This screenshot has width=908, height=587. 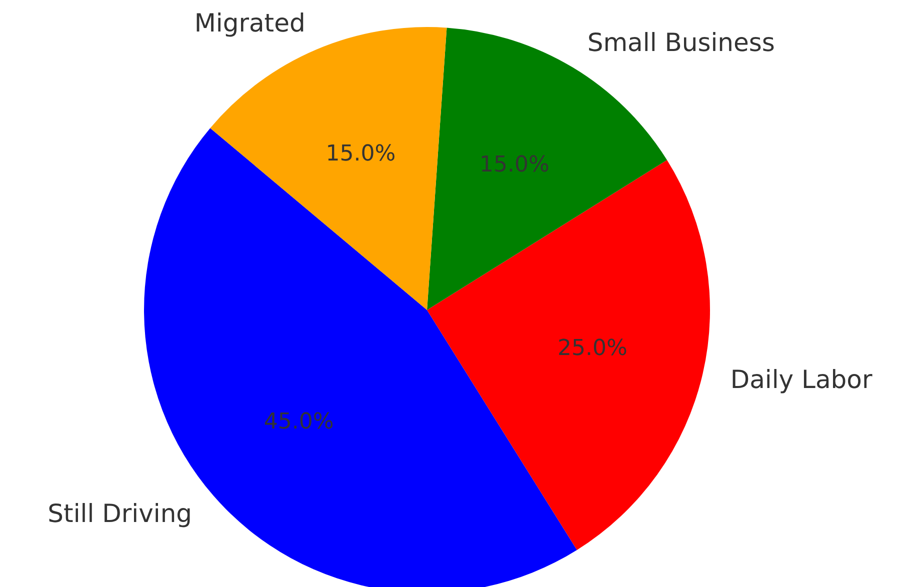 I want to click on slice-label: Still Driving, so click(x=120, y=513).